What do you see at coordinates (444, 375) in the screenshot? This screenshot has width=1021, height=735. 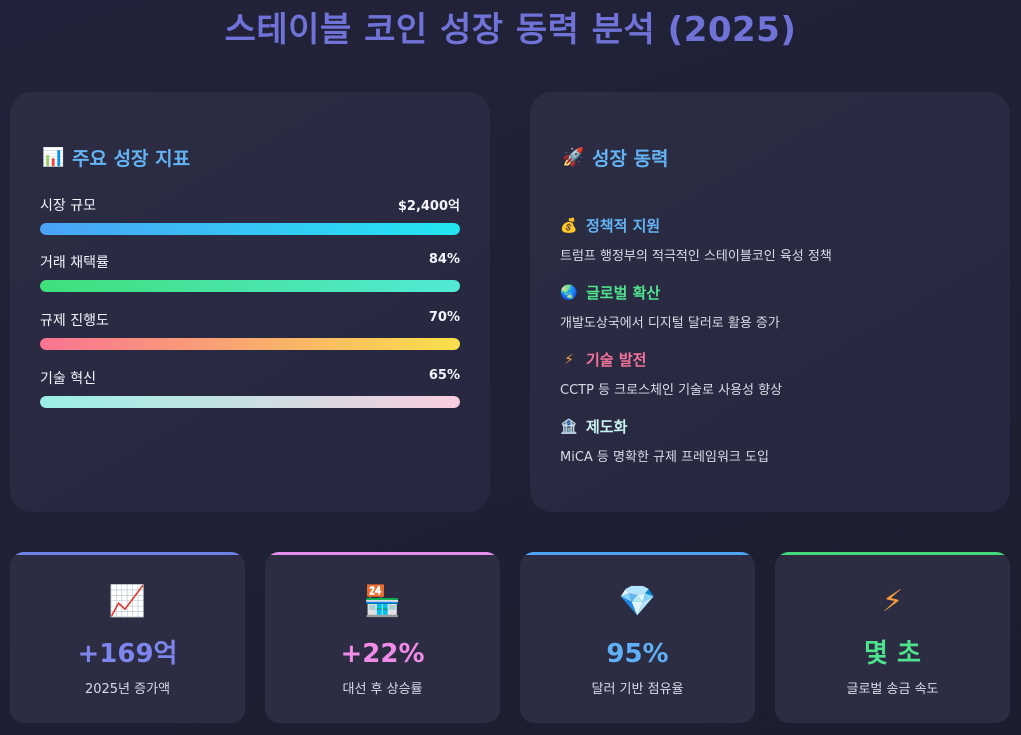 I see `metric-value: 65%` at bounding box center [444, 375].